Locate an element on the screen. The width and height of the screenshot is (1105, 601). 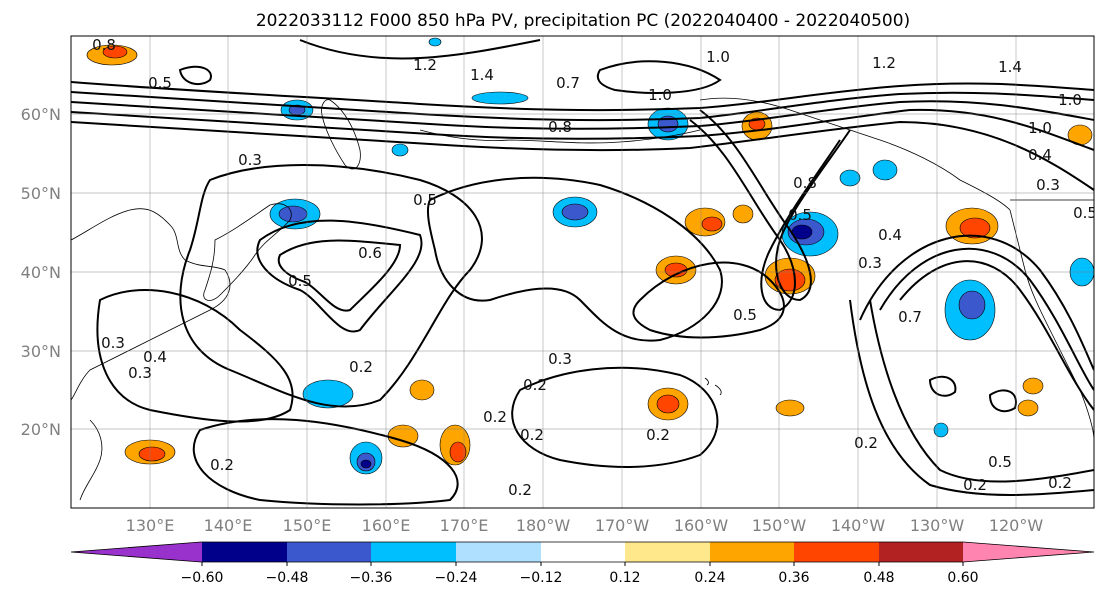
lon-label: 130°E is located at coordinates (150, 525).